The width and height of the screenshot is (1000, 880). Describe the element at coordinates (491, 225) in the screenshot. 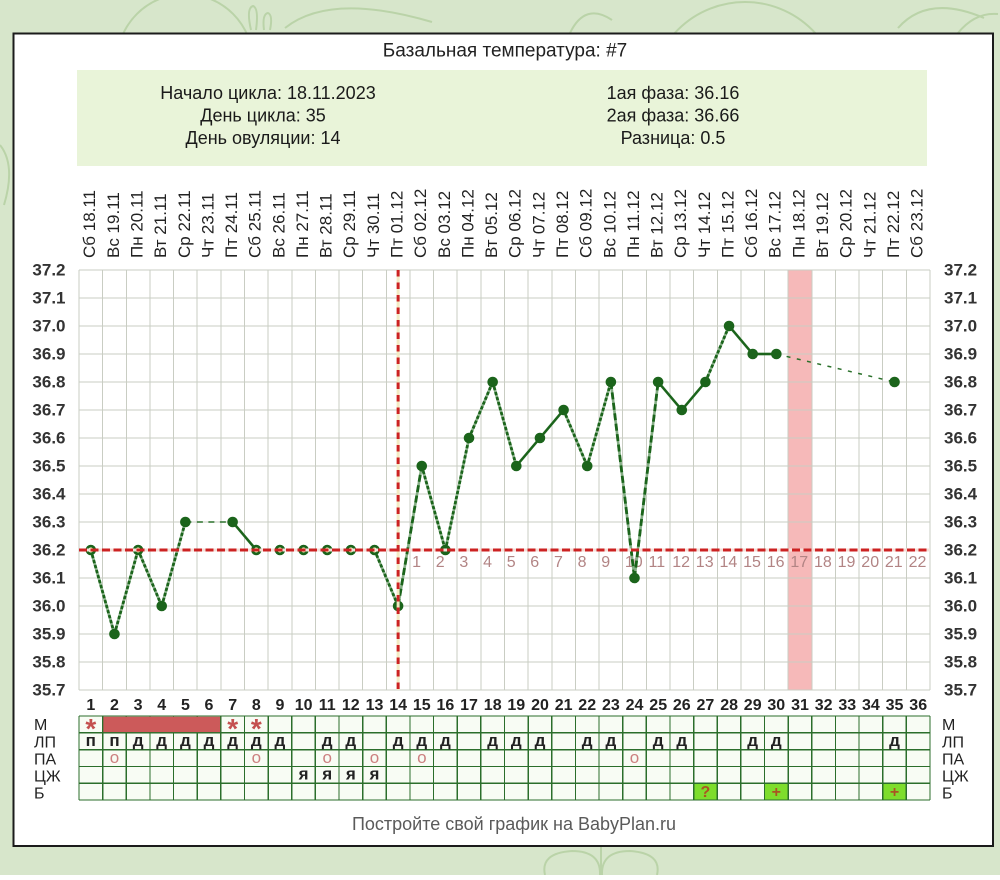

I see `svg-text: Вт 05.12` at that location.